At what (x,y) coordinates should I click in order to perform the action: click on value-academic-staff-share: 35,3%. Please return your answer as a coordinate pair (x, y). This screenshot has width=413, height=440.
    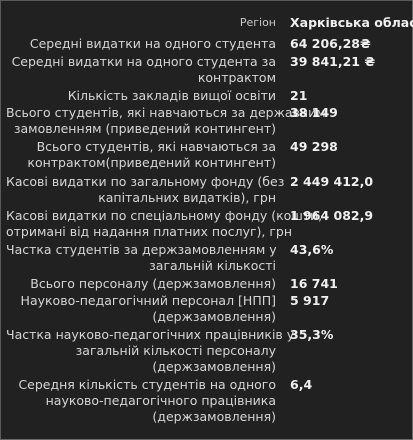
    Looking at the image, I should click on (312, 334).